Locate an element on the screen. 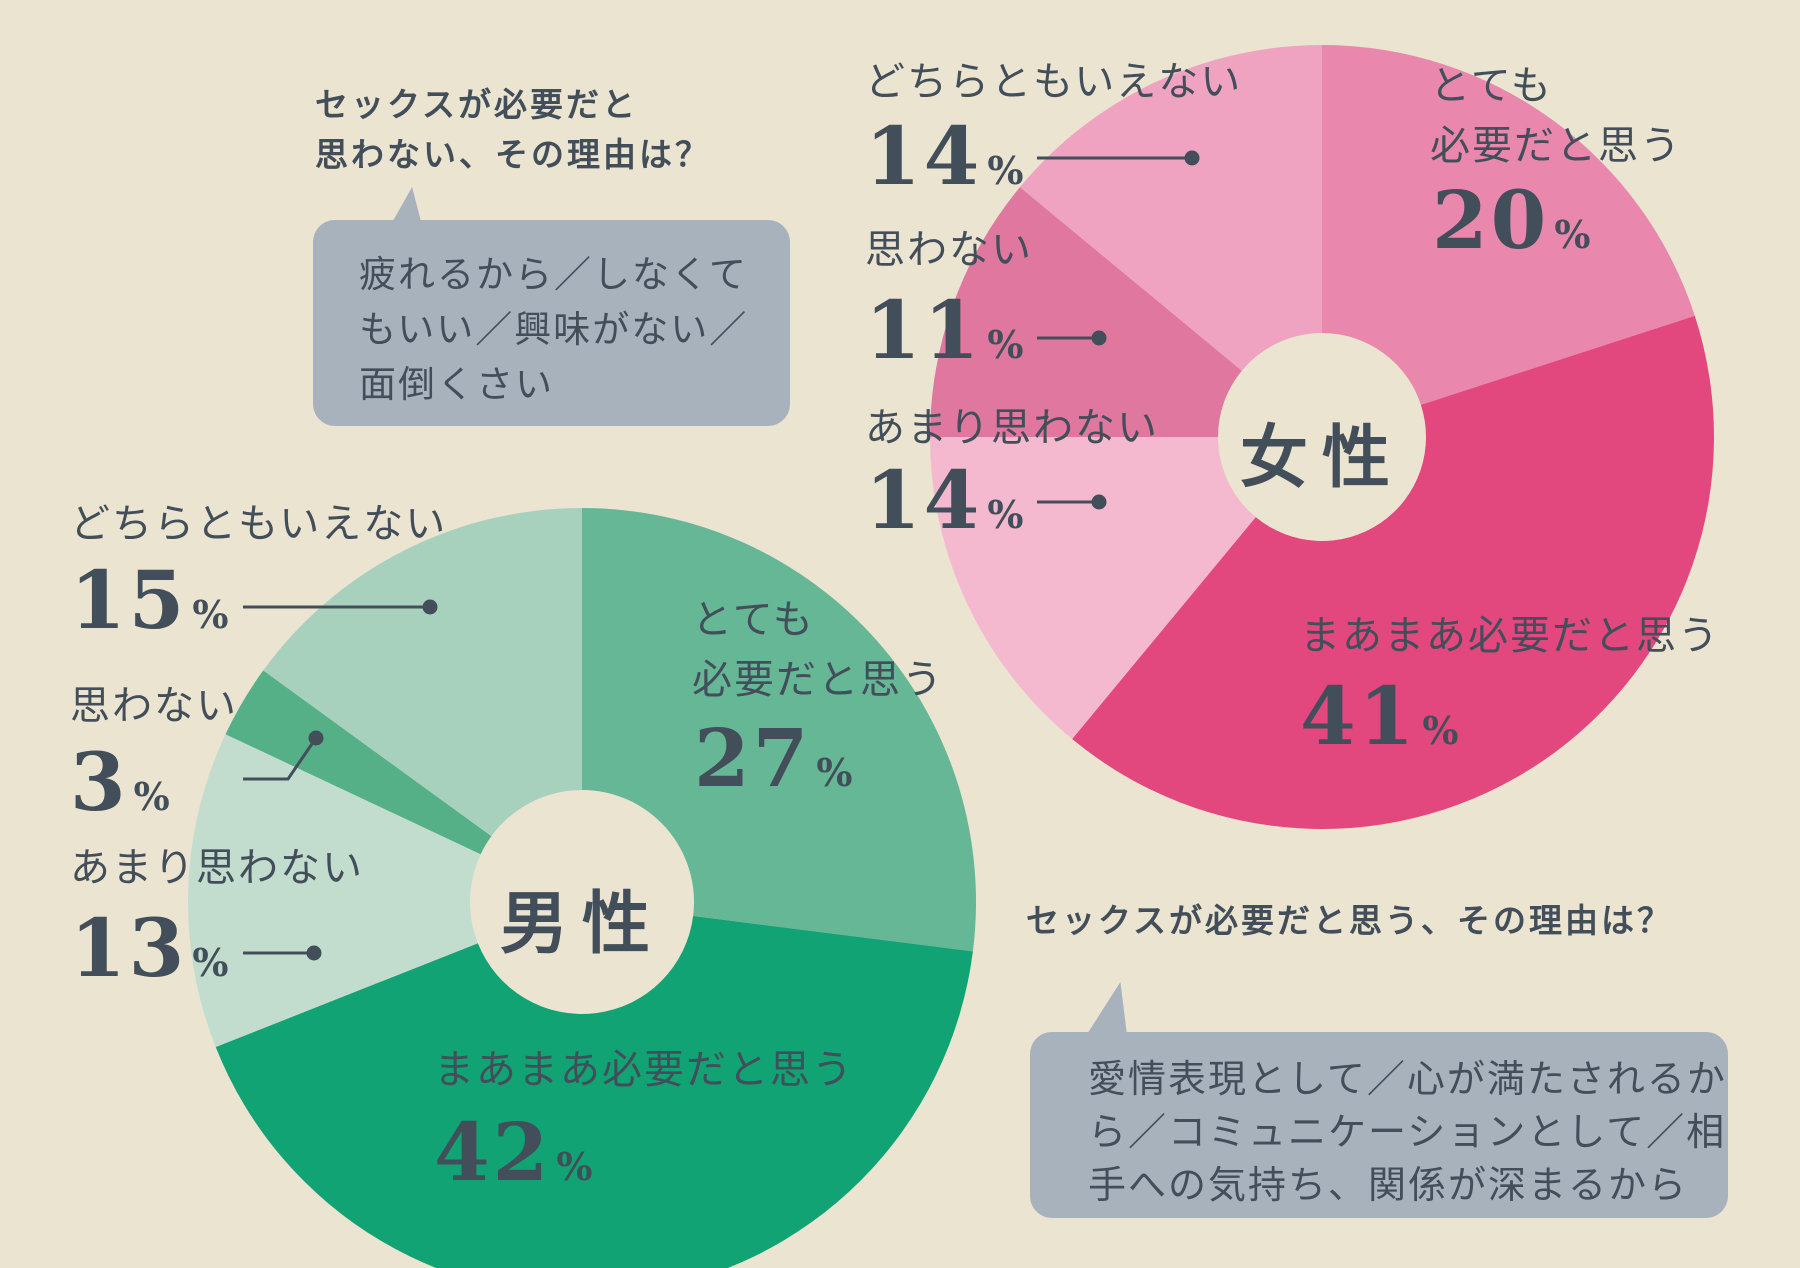  men-value-fairly: 42% is located at coordinates (513, 1152).